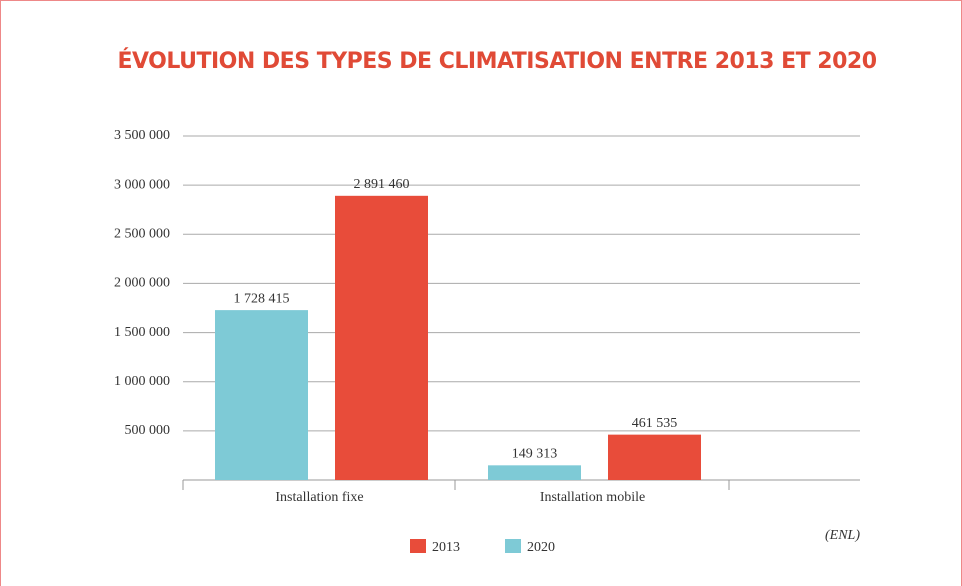 This screenshot has height=586, width=962. I want to click on source: (ENL), so click(842, 535).